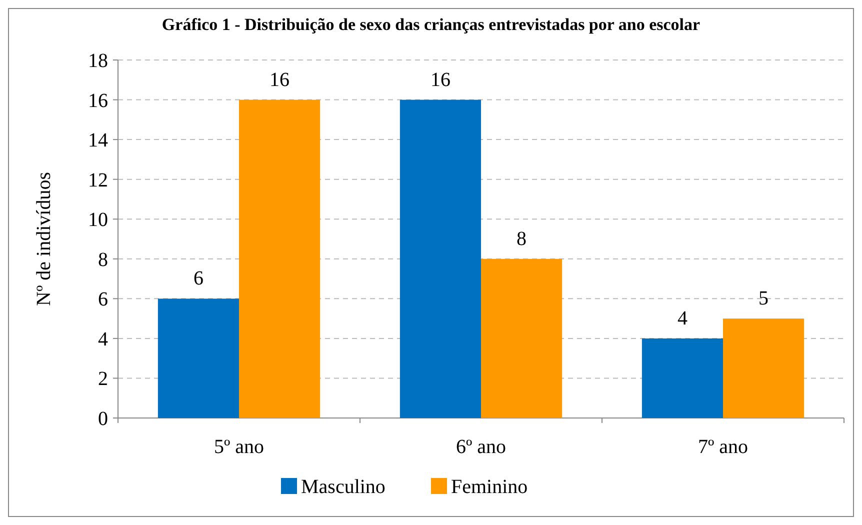 The height and width of the screenshot is (525, 862). I want to click on x-tick-label: 7º ano, so click(723, 447).